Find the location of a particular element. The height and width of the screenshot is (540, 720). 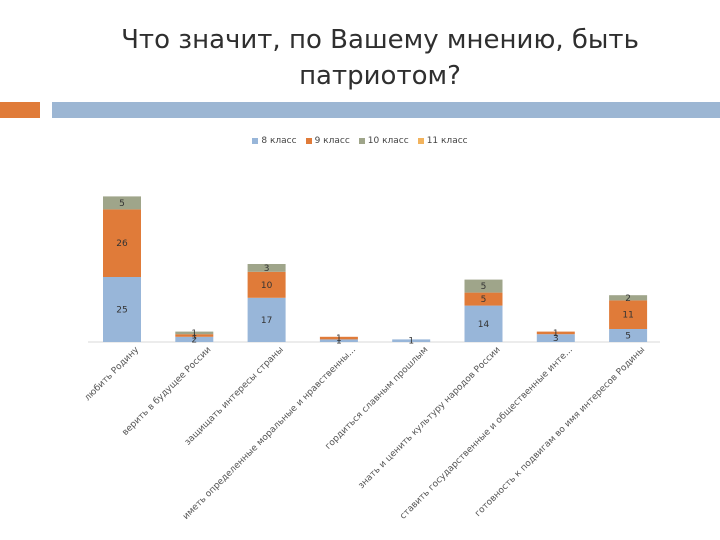

data-label: 11 is located at coordinates (627, 316).